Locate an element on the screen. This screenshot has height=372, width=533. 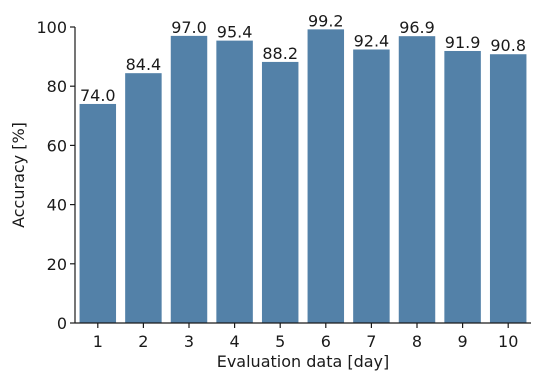
x-tick-label: 7 is located at coordinates (371, 341).